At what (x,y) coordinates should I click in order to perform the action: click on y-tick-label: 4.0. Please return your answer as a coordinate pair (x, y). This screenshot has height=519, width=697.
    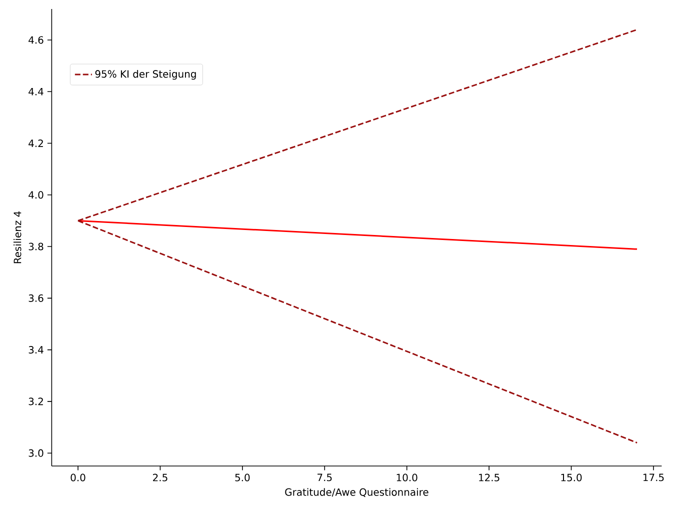
    Looking at the image, I should click on (36, 195).